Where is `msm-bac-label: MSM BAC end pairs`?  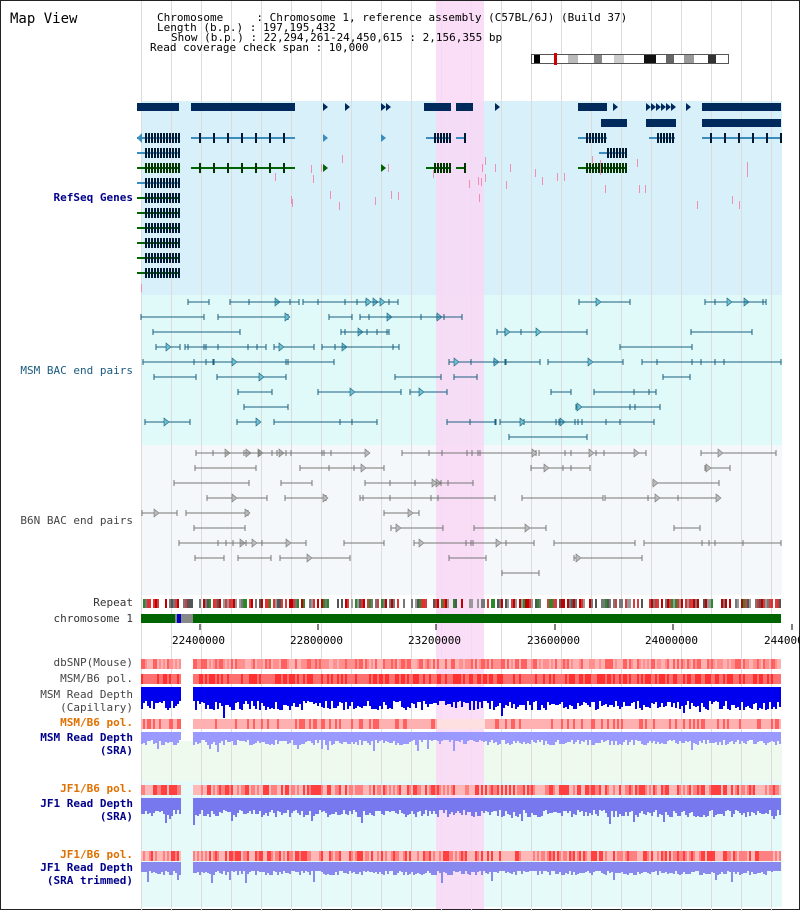 msm-bac-label: MSM BAC end pairs is located at coordinates (76, 370).